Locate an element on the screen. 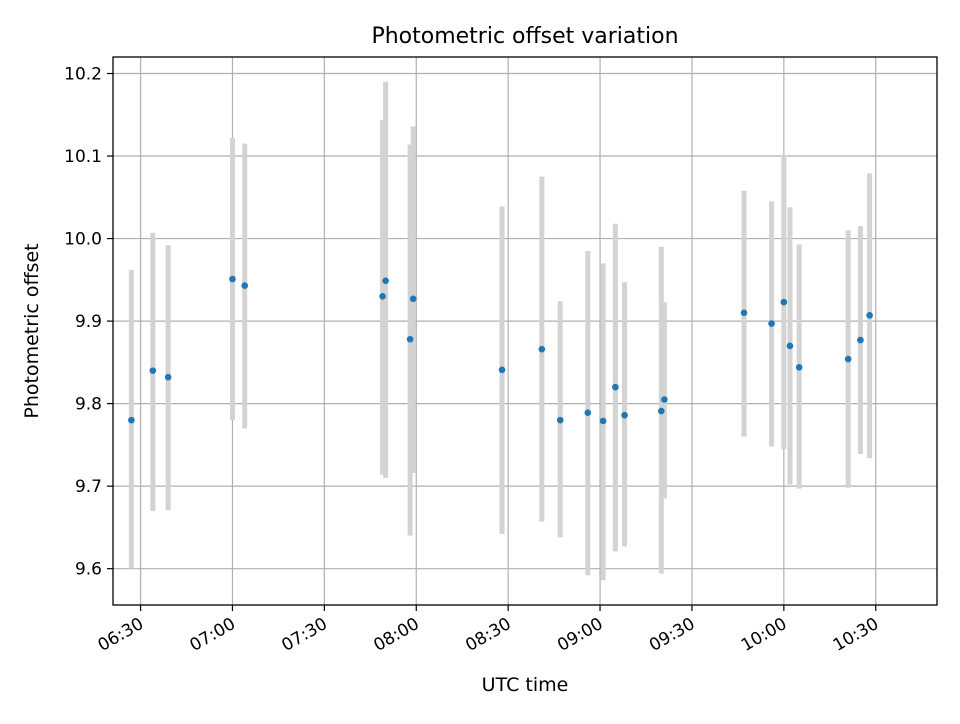 The height and width of the screenshot is (724, 960). y-tick-label: 10.0 is located at coordinates (83, 240).